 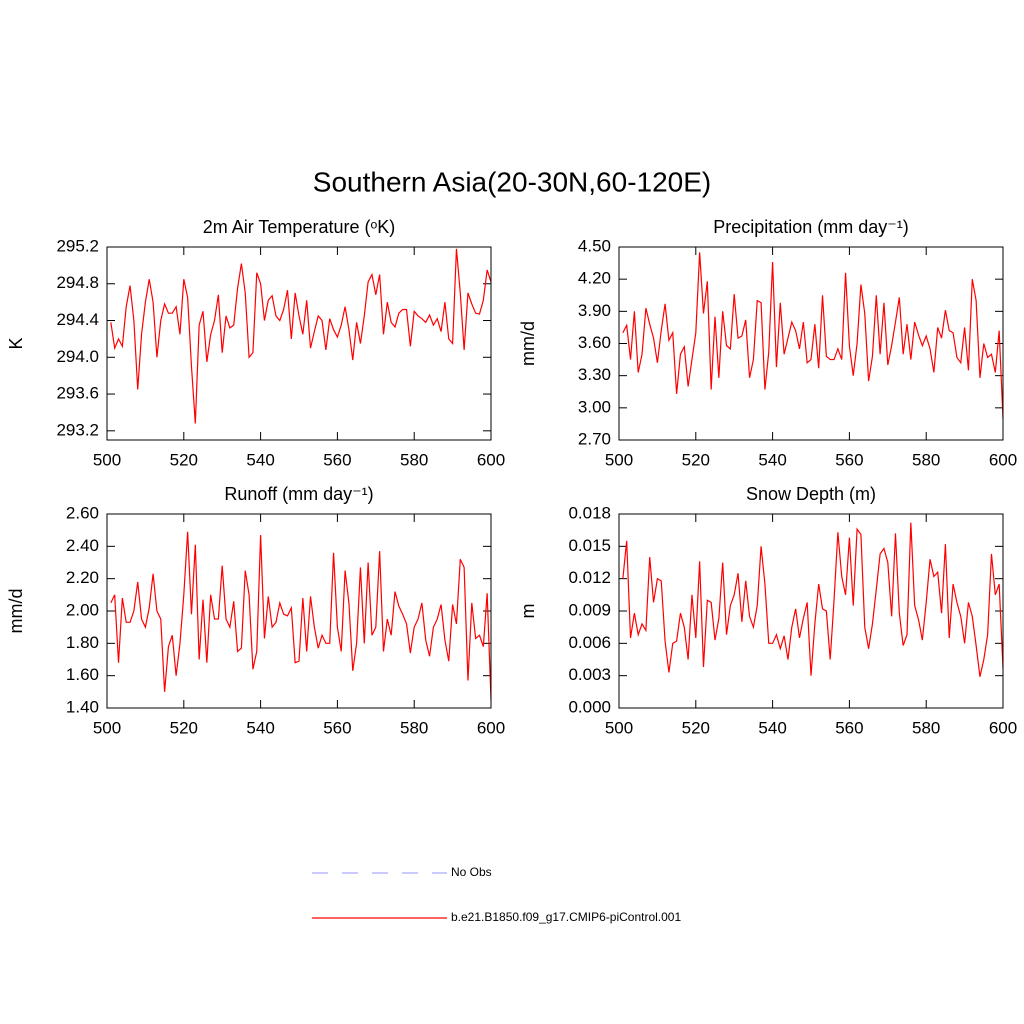 What do you see at coordinates (82, 706) in the screenshot?
I see `y-tick-label: 1.40` at bounding box center [82, 706].